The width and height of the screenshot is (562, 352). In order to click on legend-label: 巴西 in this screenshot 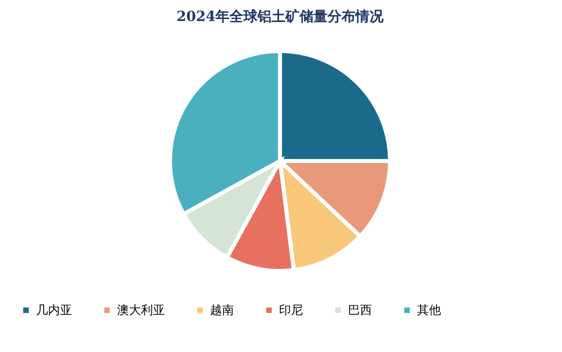, I will do `click(360, 310)`.